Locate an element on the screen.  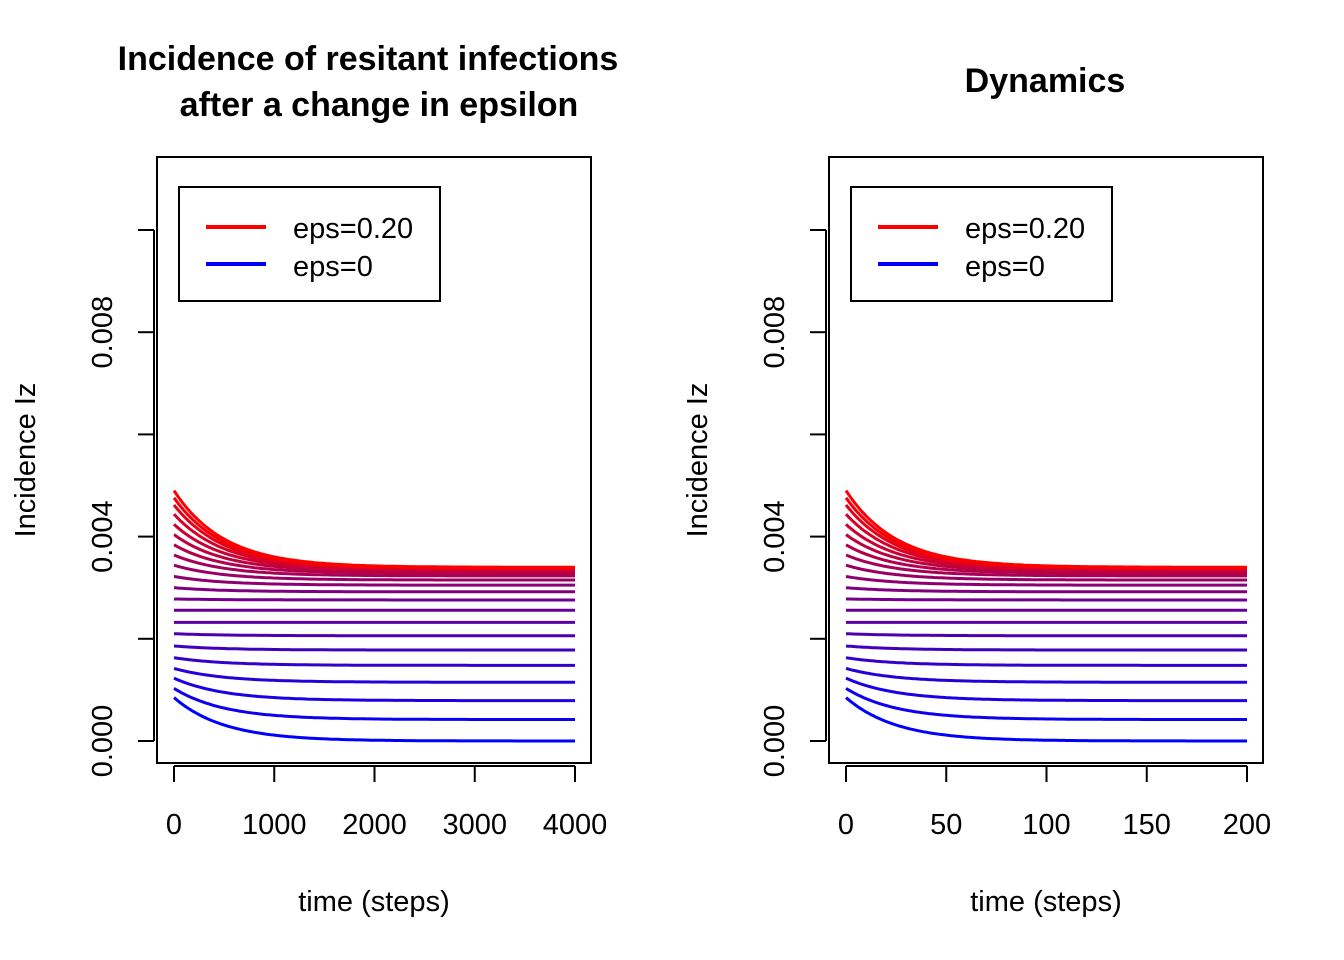
x-tick-label-1: 1000 is located at coordinates (274, 825).